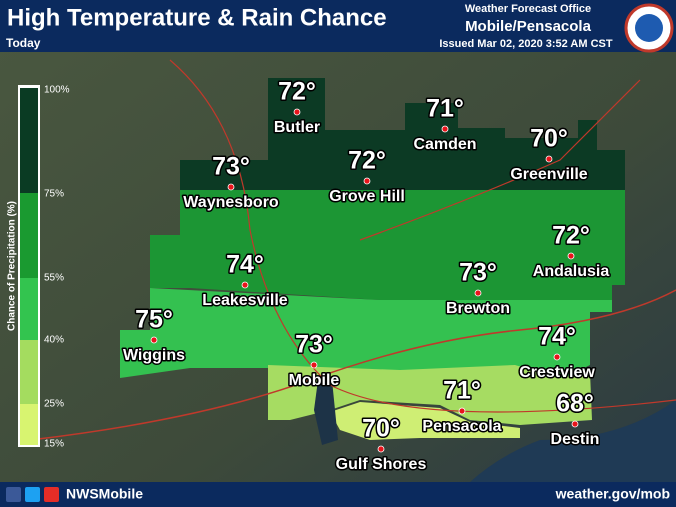  What do you see at coordinates (649, 28) in the screenshot?
I see `nws-logo-inner` at bounding box center [649, 28].